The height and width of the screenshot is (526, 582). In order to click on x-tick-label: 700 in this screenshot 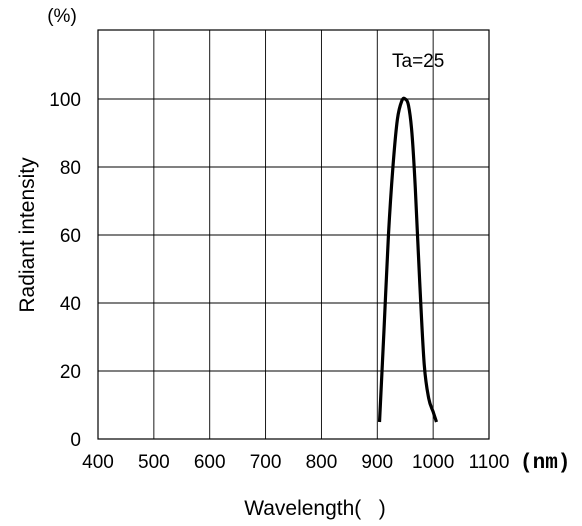, I will do `click(266, 462)`.